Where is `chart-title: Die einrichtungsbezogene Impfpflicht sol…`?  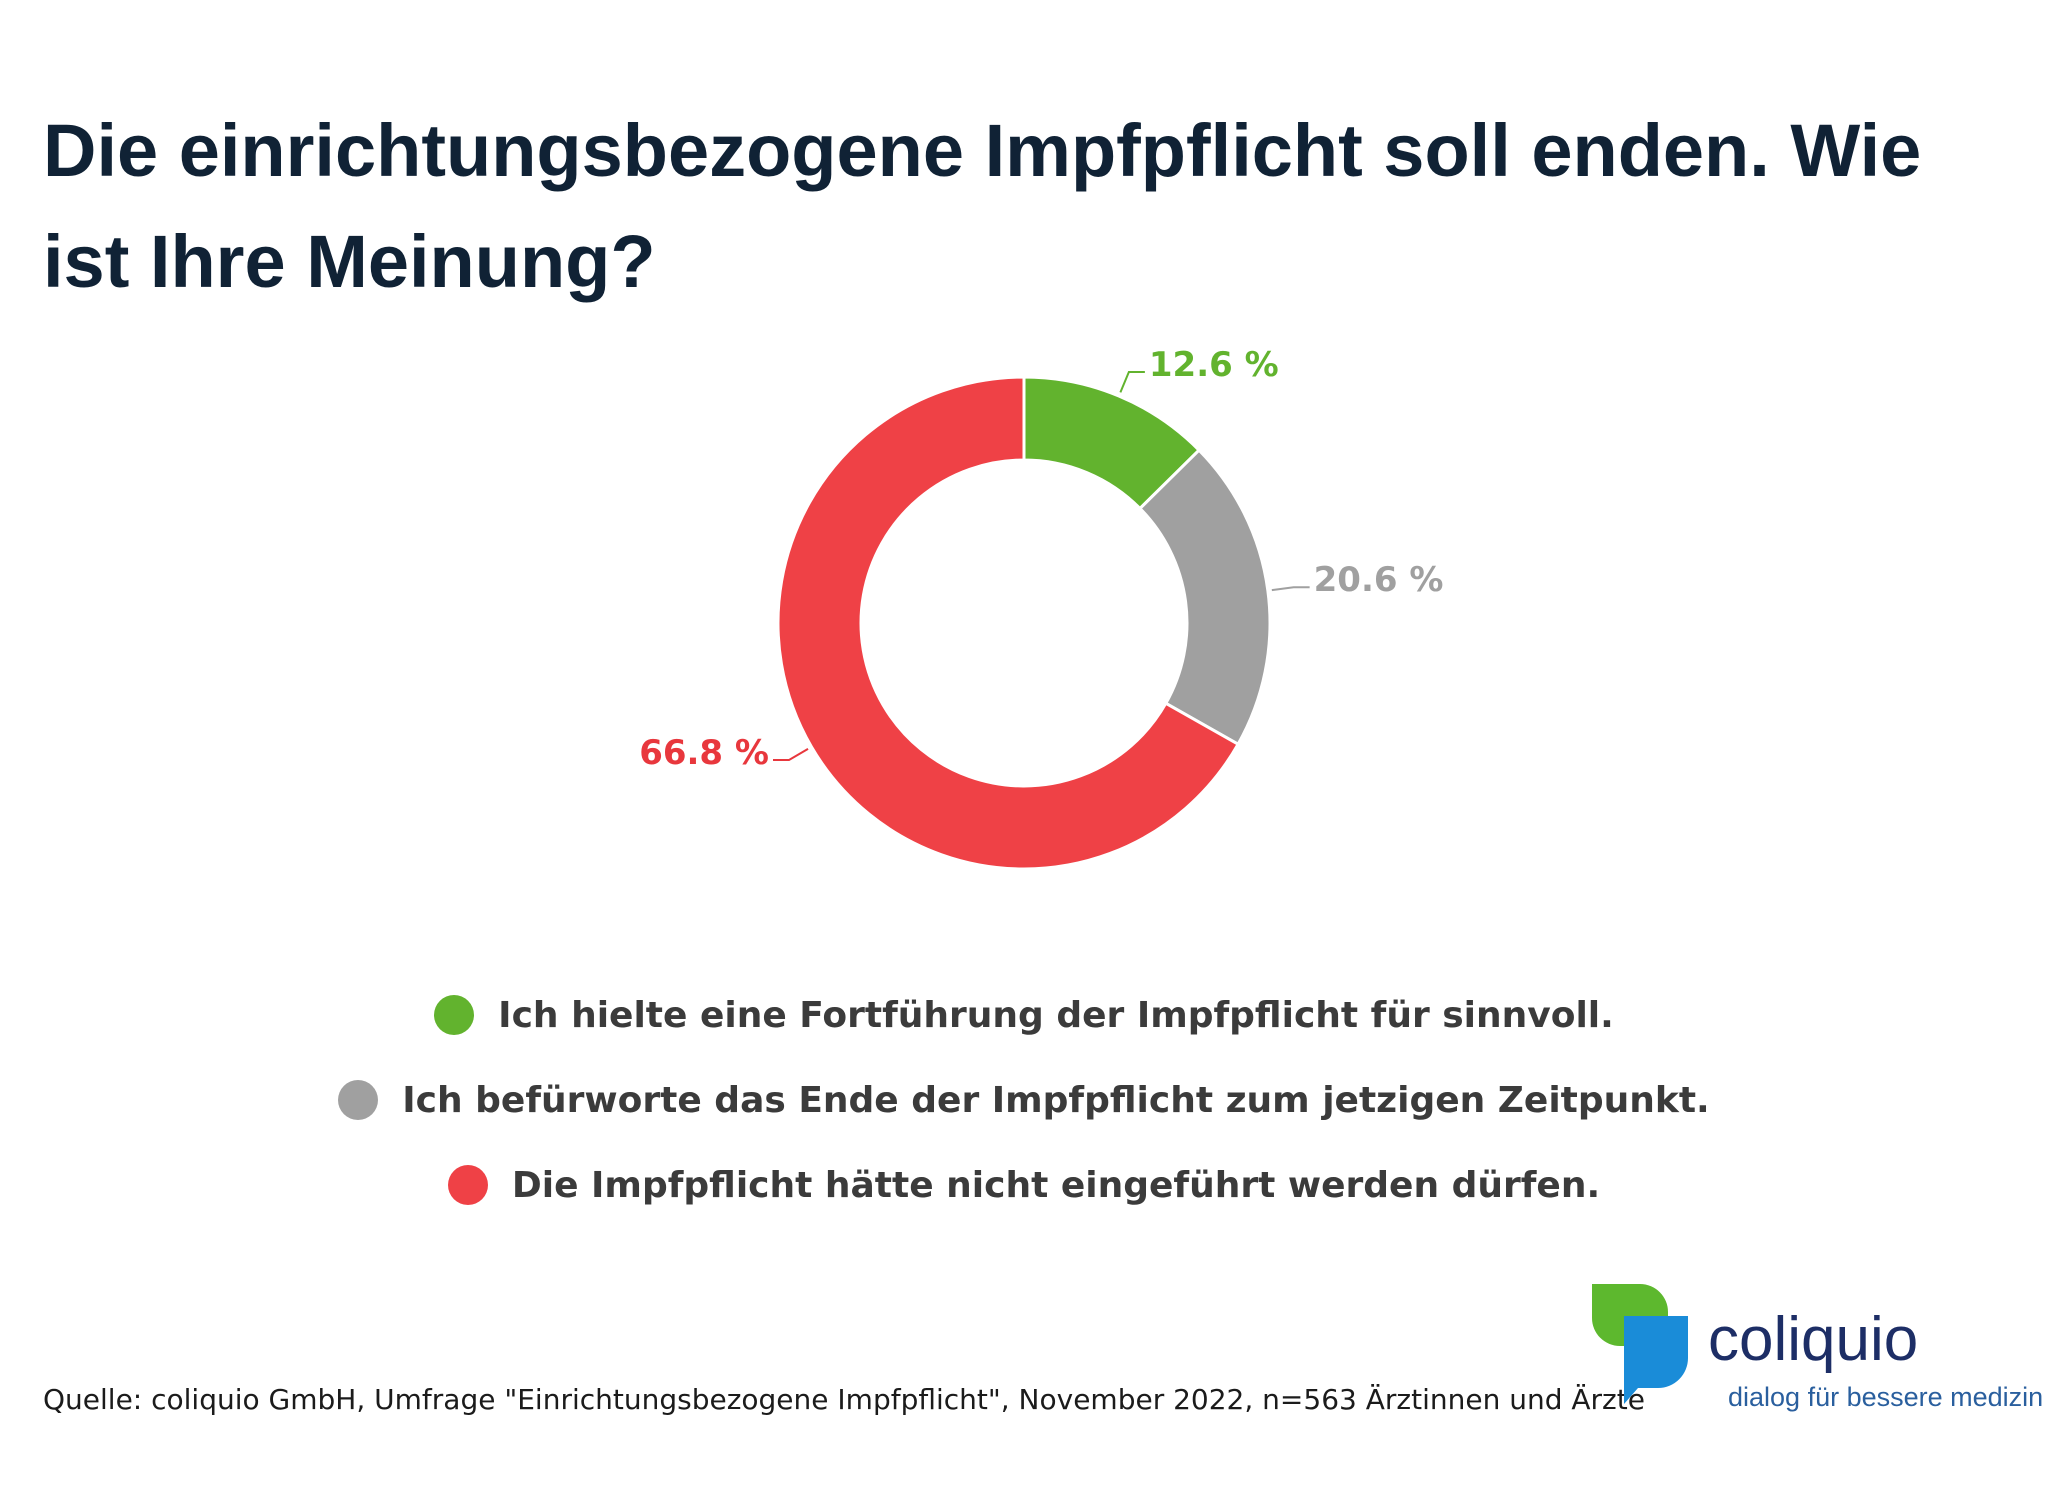 chart-title: Die einrichtungsbezogene Impfpflicht sol… is located at coordinates (982, 206).